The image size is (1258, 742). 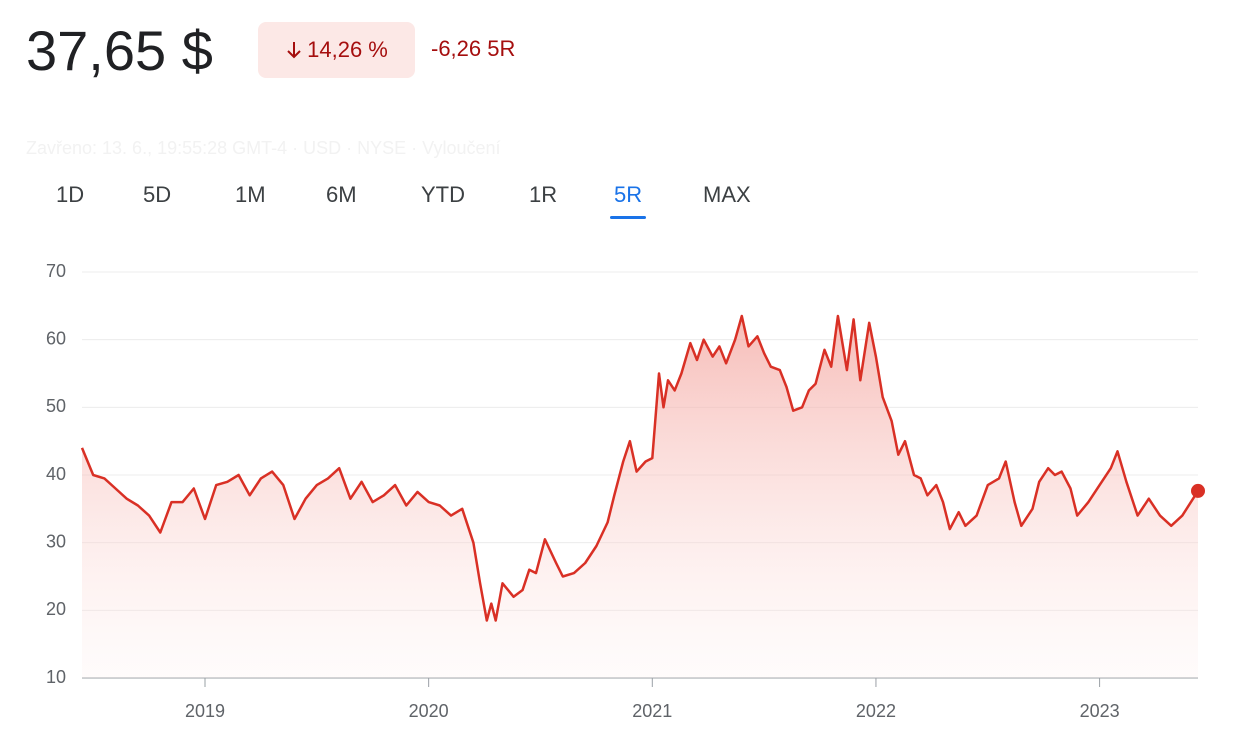 I want to click on x-tick-label: 2019, so click(x=205, y=711).